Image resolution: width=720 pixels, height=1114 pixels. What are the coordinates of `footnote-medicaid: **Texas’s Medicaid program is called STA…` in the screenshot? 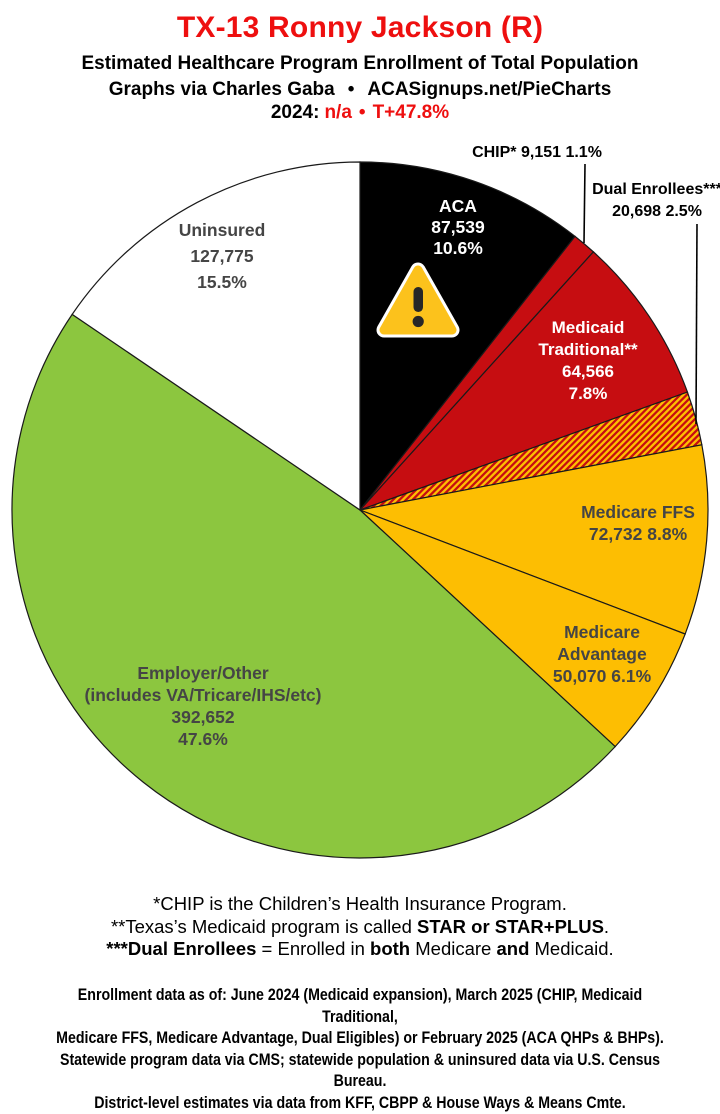 It's located at (360, 927).